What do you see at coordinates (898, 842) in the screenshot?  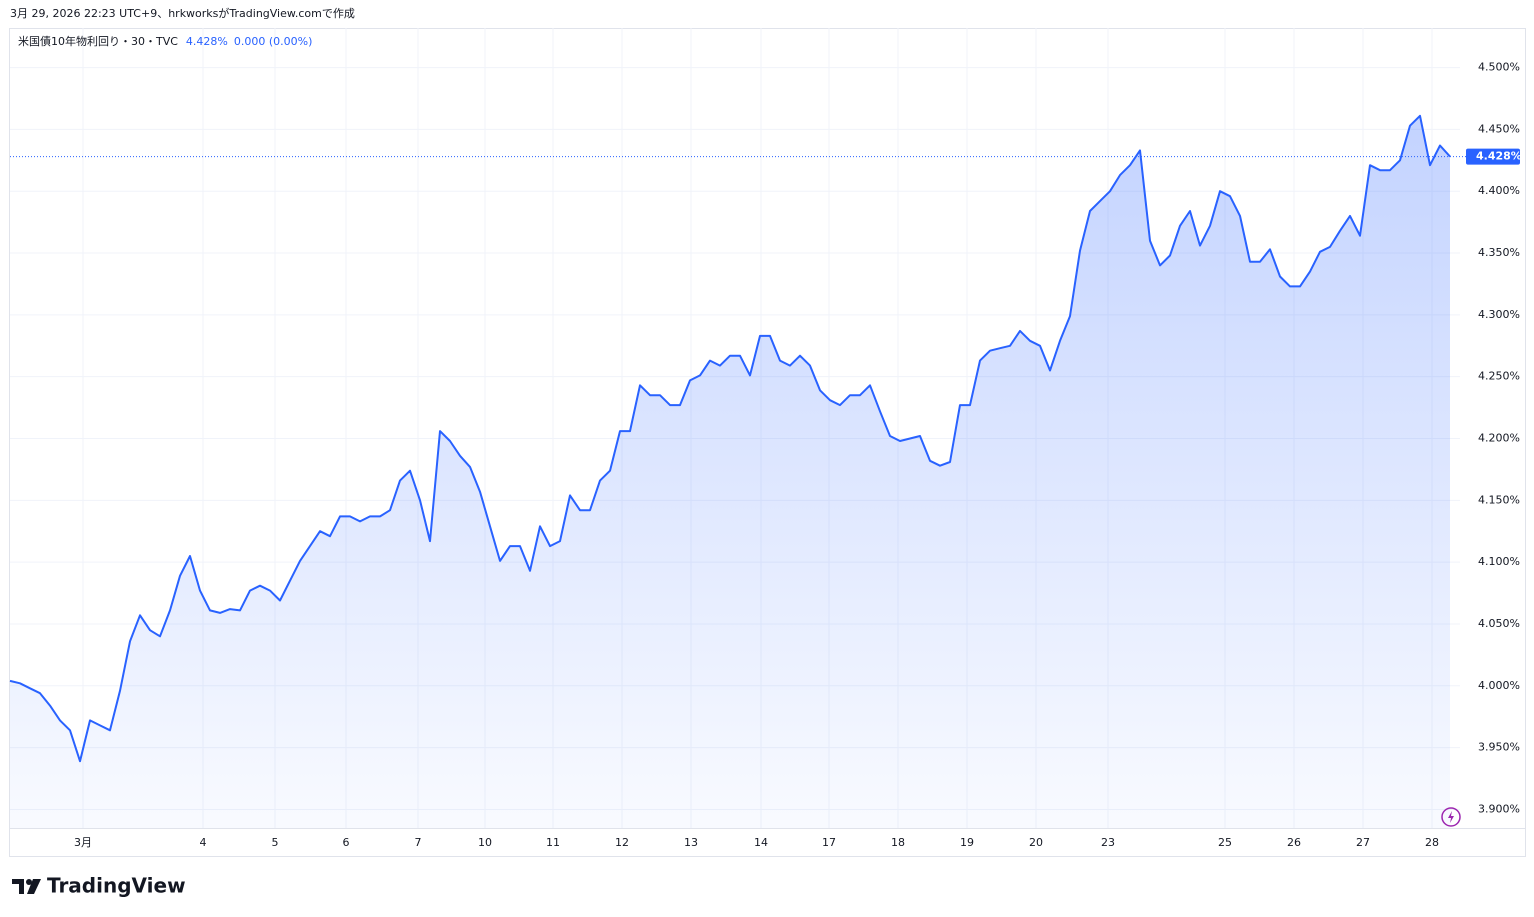 I see `x-tick-label: 18` at bounding box center [898, 842].